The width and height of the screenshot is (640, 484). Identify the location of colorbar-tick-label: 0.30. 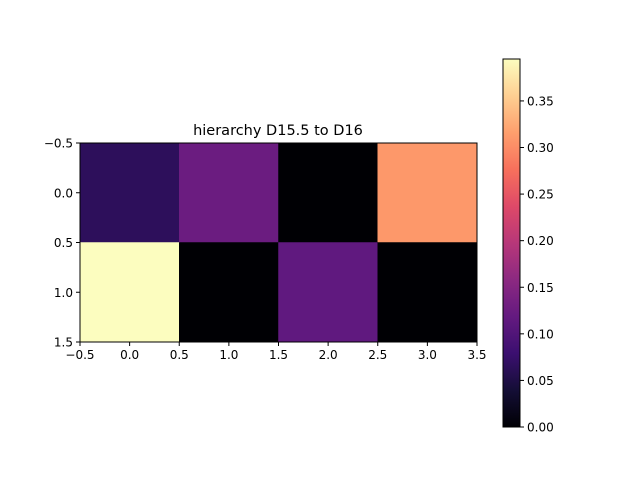
(540, 148).